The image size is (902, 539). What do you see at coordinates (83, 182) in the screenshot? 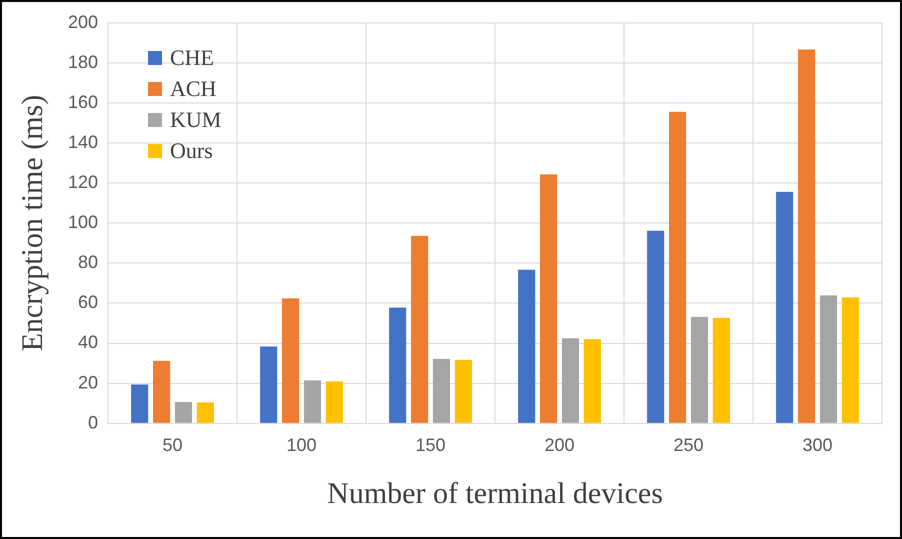
I see `y-tick-label: 120` at bounding box center [83, 182].